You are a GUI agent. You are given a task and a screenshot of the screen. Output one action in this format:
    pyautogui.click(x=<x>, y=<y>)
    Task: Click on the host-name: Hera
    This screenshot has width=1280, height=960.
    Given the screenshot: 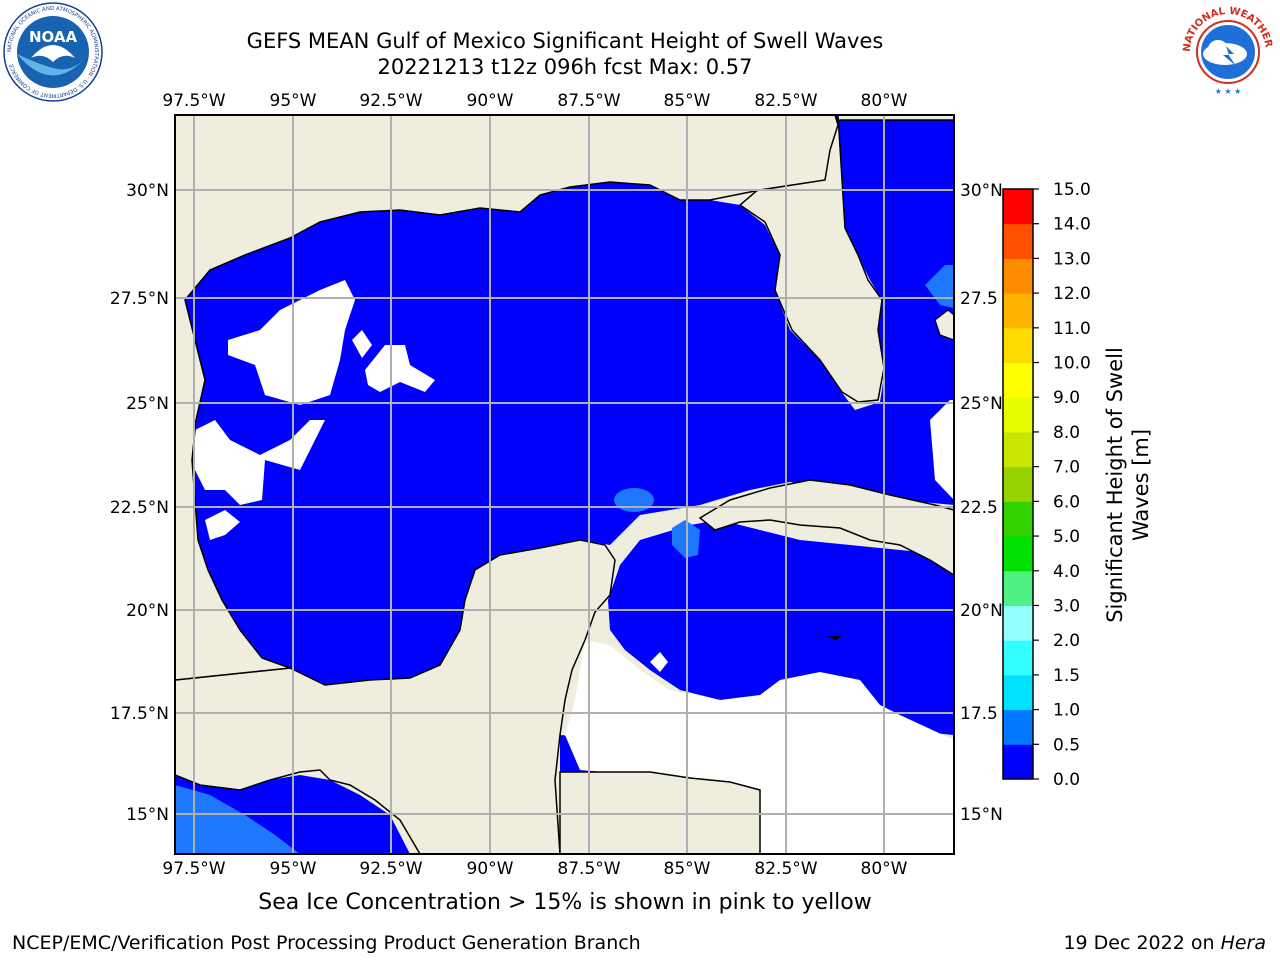 What is the action you would take?
    pyautogui.click(x=1243, y=943)
    